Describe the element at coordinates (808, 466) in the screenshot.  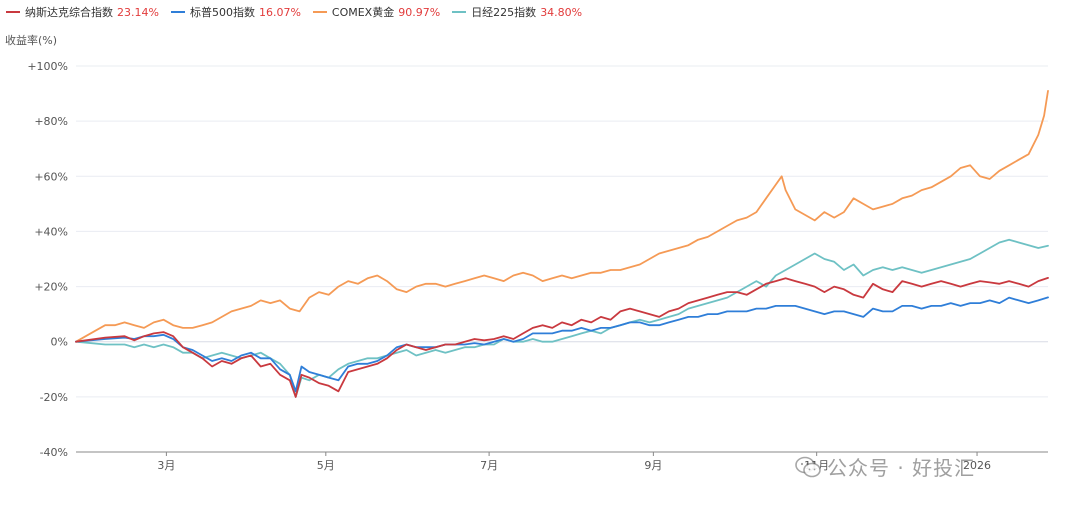
I see `wechat-icon` at that location.